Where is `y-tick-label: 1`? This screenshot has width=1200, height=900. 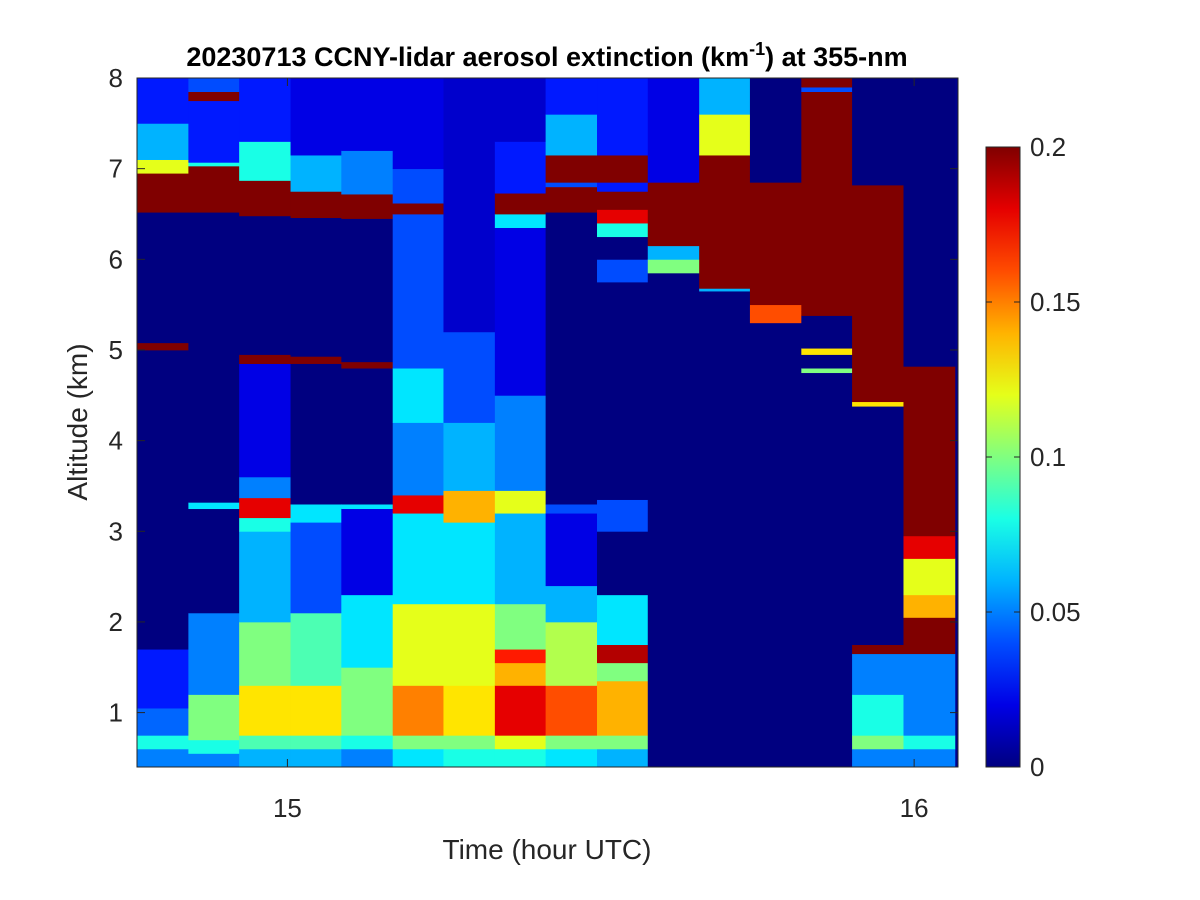
y-tick-label: 1 is located at coordinates (116, 713).